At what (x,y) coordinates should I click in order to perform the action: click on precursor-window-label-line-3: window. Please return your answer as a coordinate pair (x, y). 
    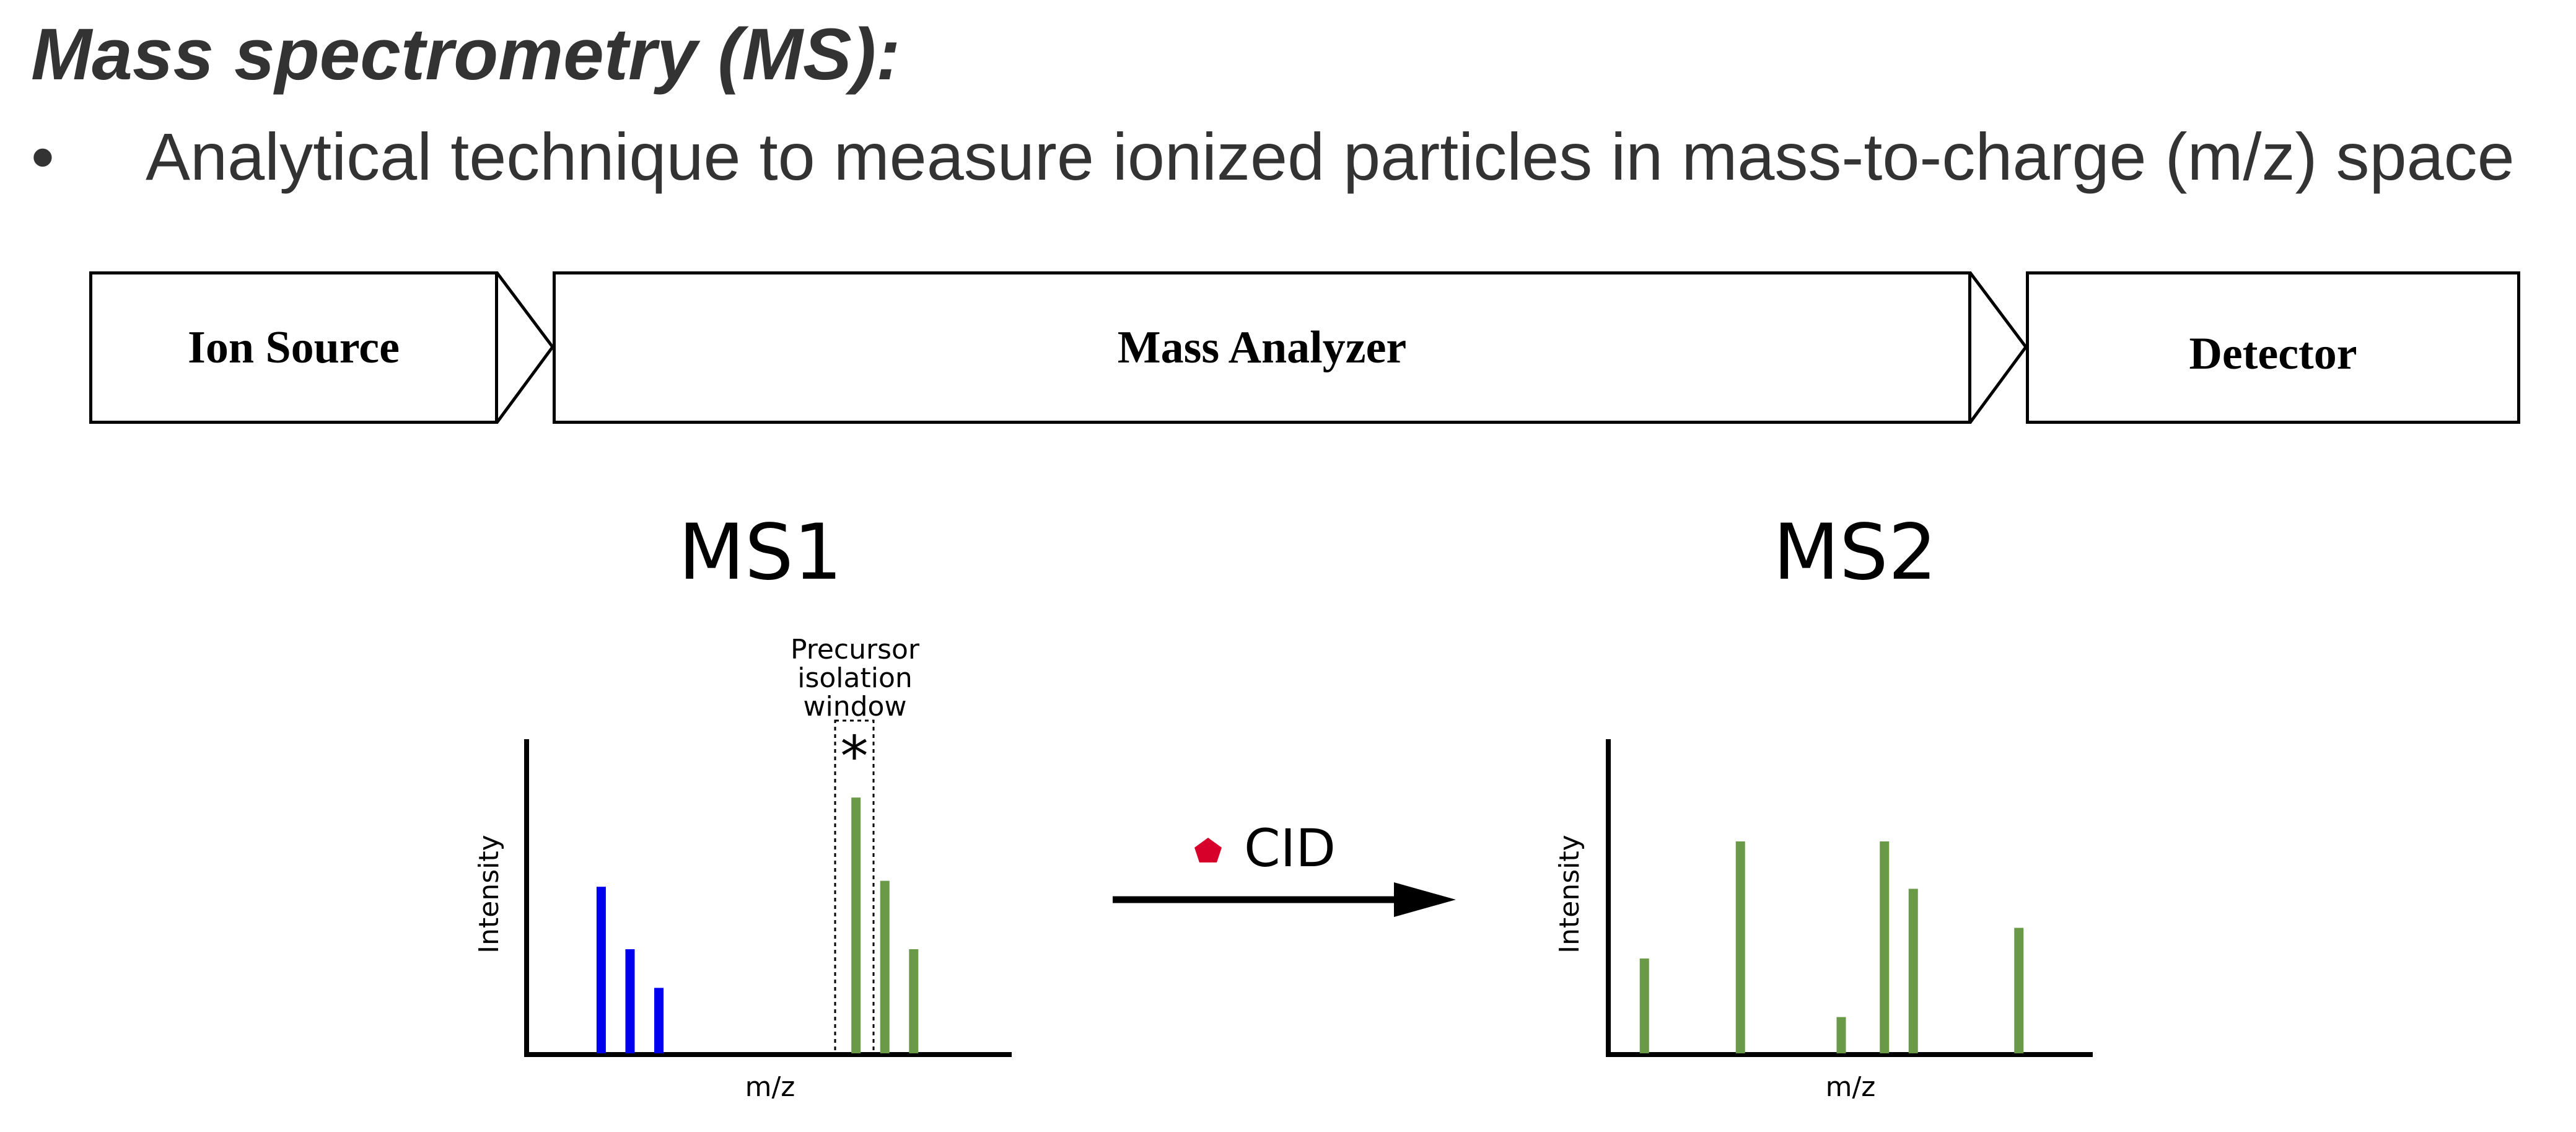
    Looking at the image, I should click on (855, 707).